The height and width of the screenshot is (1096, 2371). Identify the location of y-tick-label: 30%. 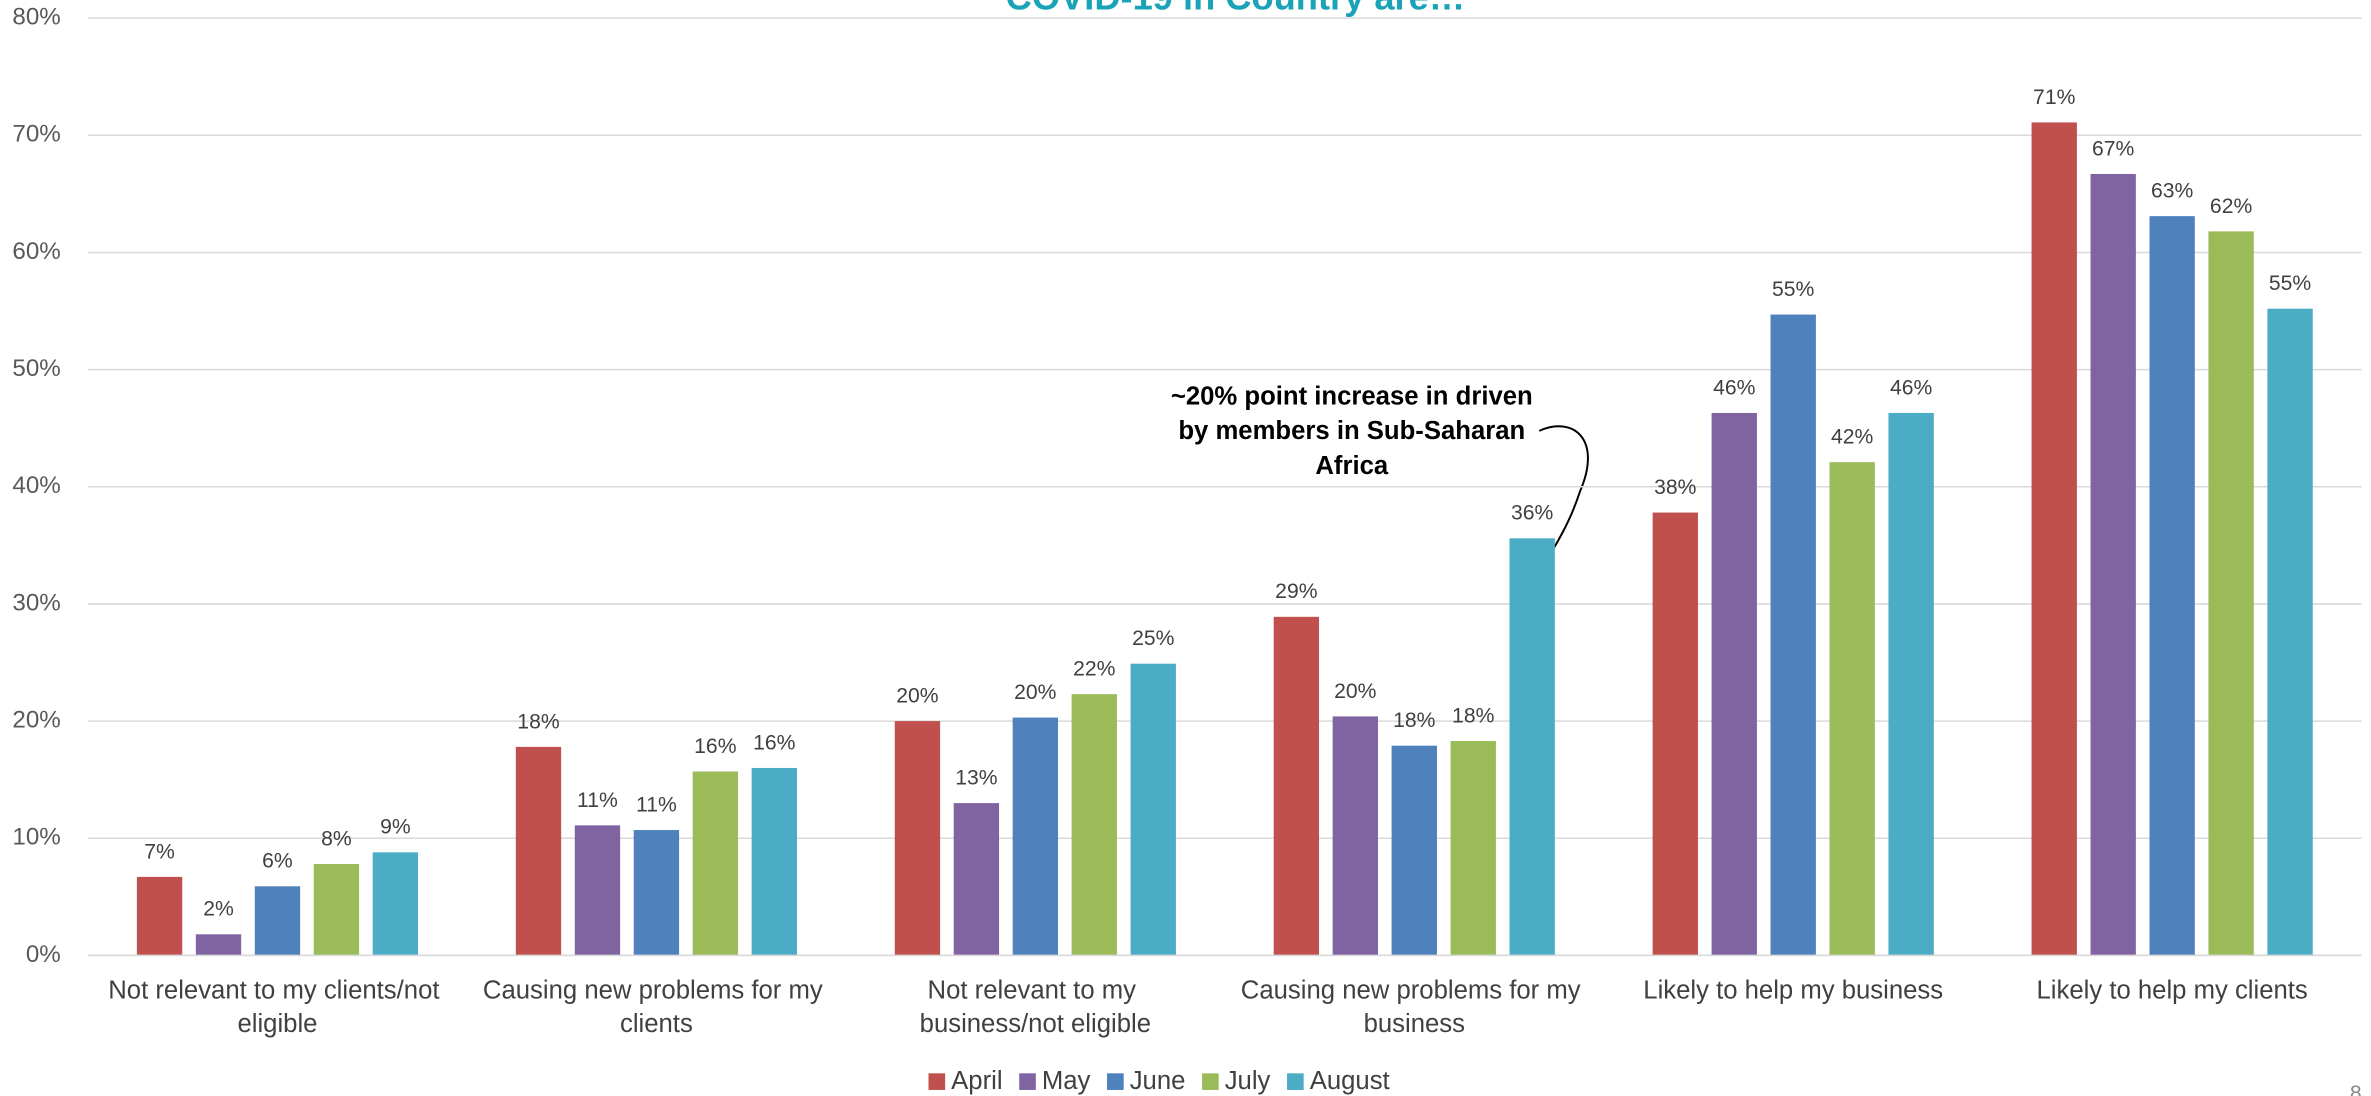
(36, 602).